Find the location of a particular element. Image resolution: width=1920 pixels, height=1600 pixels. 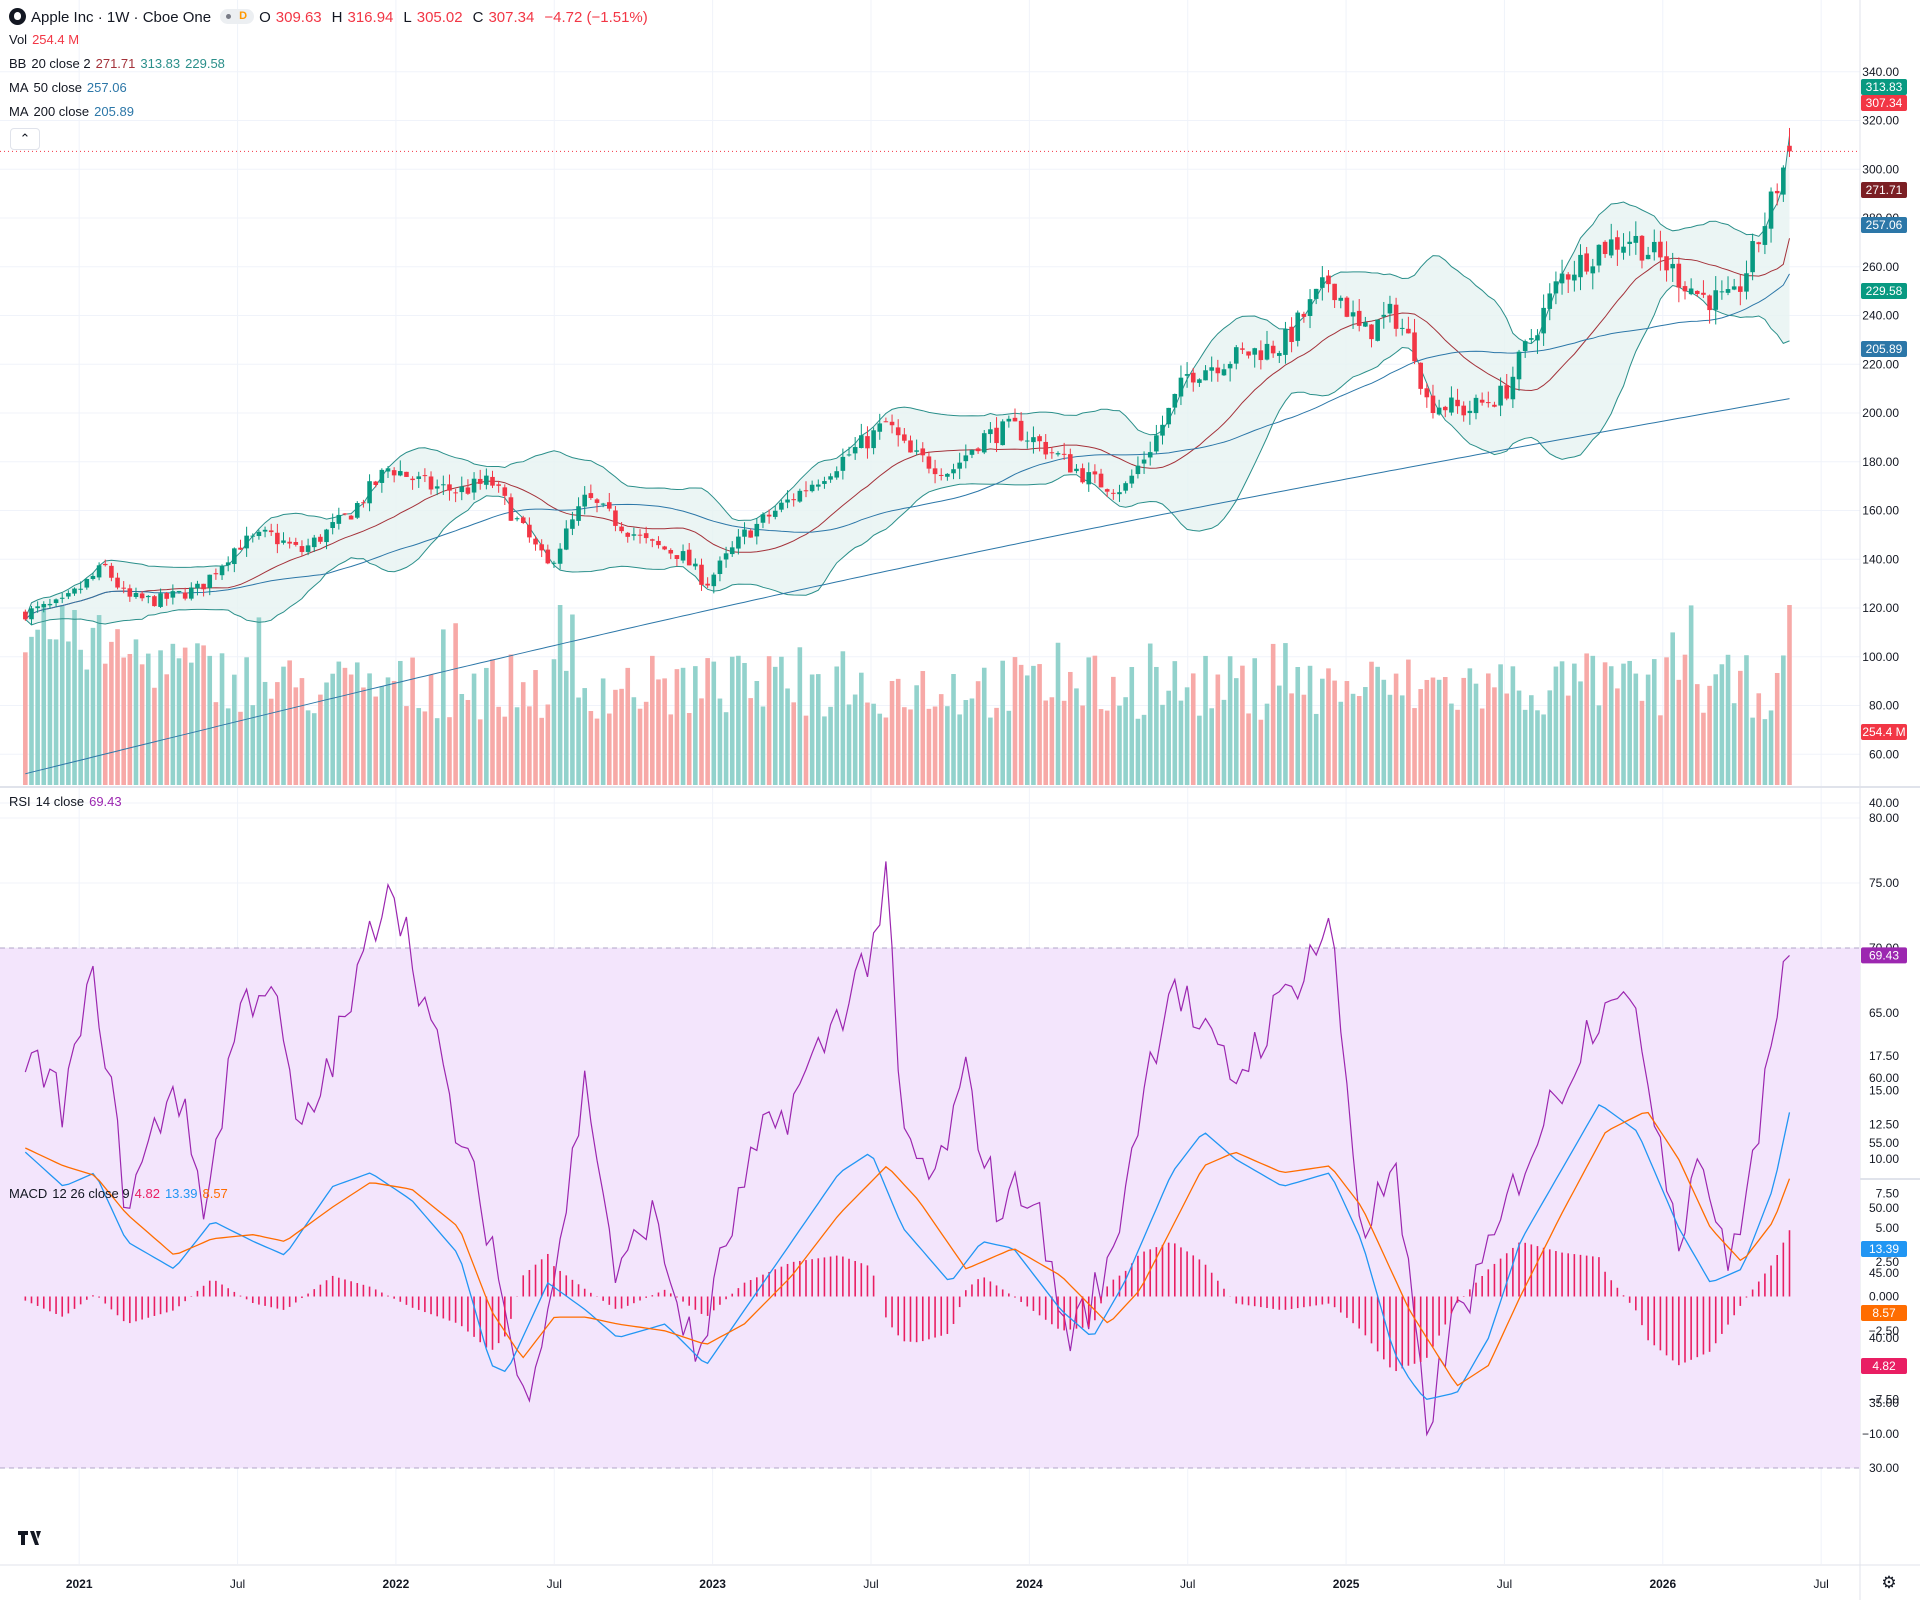

rsi-legend: RSI 14 close 69.43 is located at coordinates (68, 802).